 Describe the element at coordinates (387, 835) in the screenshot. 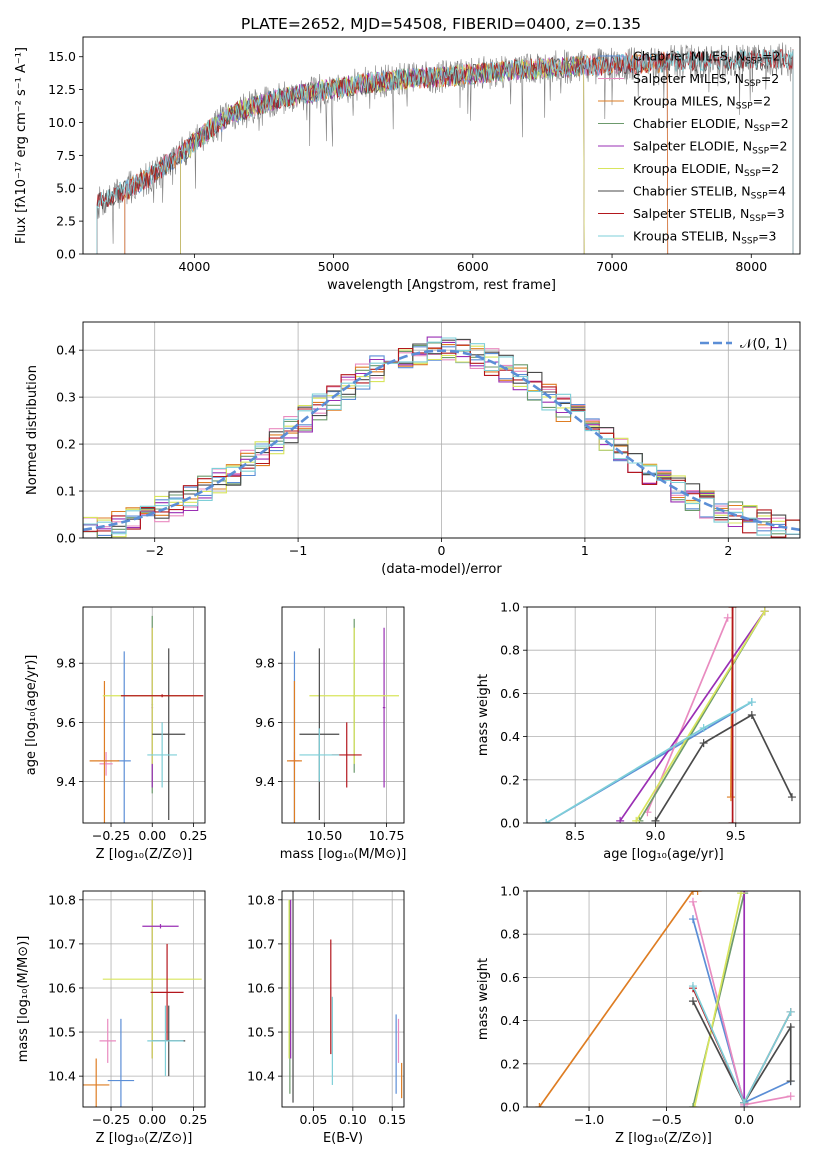

I see `x-tick-label: 10.75` at that location.